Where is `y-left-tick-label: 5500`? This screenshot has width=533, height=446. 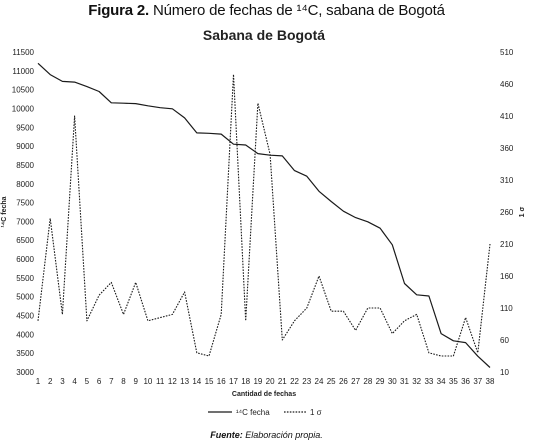
y-left-tick-label: 5500 is located at coordinates (25, 278).